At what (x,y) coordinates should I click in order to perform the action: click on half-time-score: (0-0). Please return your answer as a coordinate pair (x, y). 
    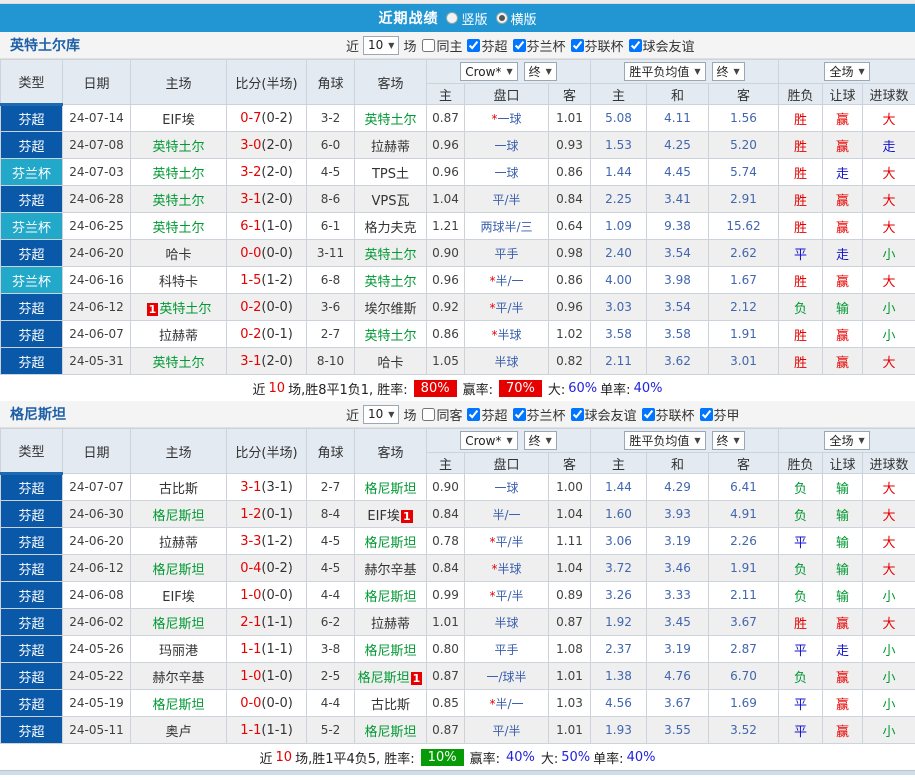
    Looking at the image, I should click on (277, 253).